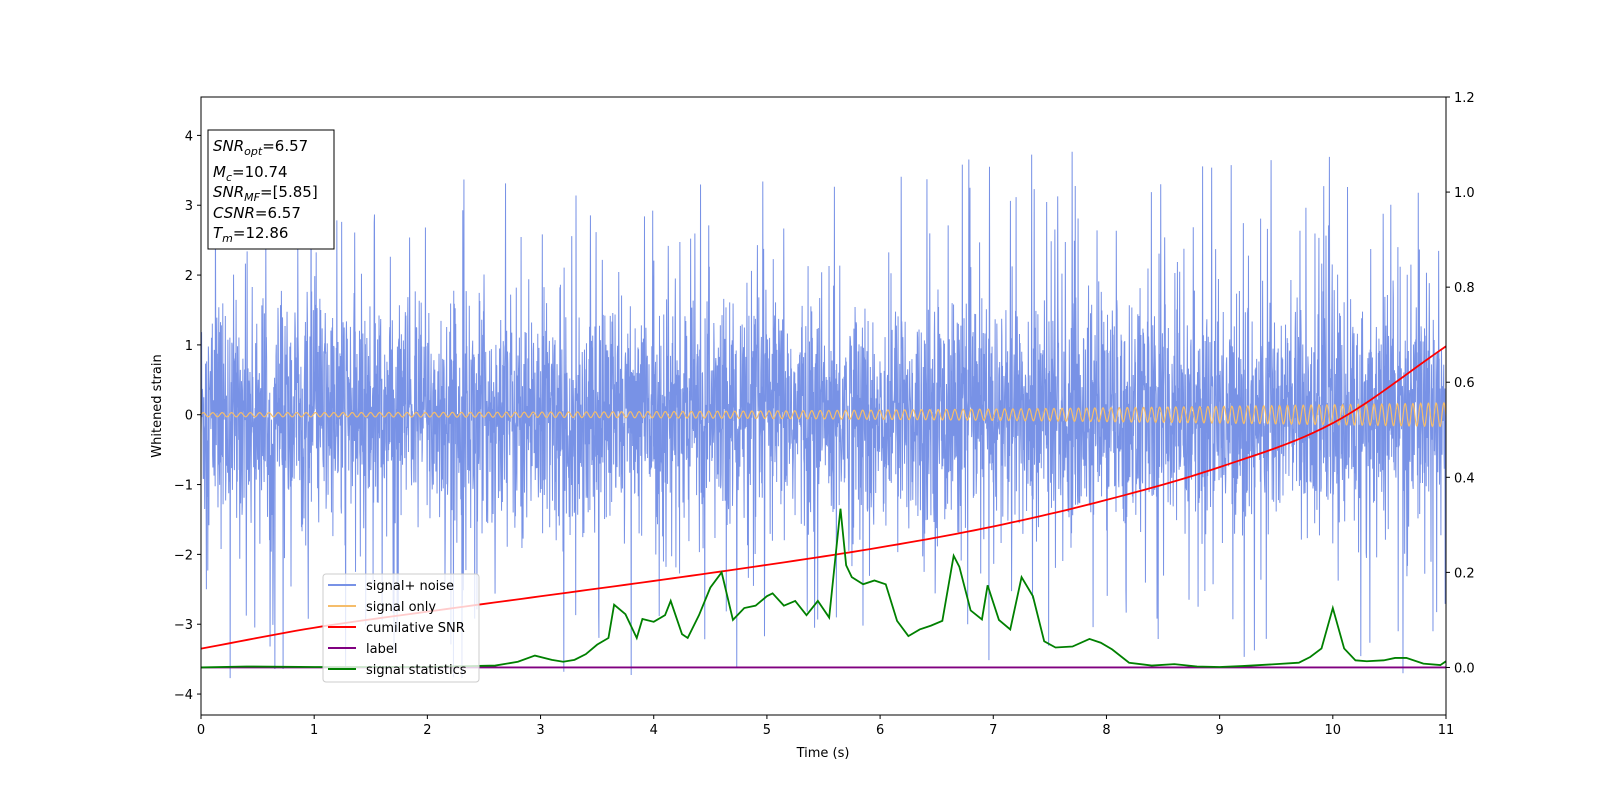 The image size is (1600, 800). Describe the element at coordinates (183, 695) in the screenshot. I see `y-left-tick-label: −4` at that location.